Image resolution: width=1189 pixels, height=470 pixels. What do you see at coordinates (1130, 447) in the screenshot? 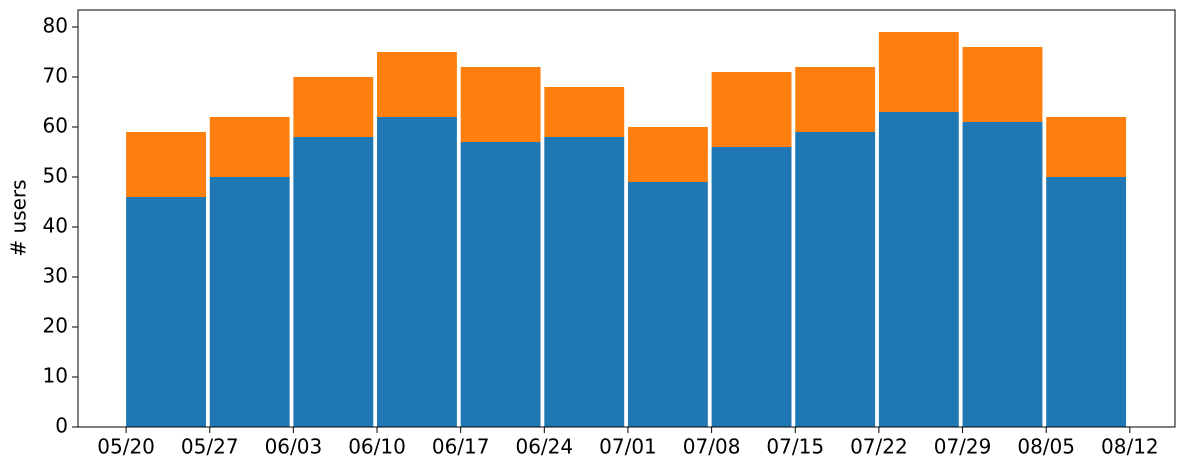
I see `x-tick-label: 08/12` at bounding box center [1130, 447].